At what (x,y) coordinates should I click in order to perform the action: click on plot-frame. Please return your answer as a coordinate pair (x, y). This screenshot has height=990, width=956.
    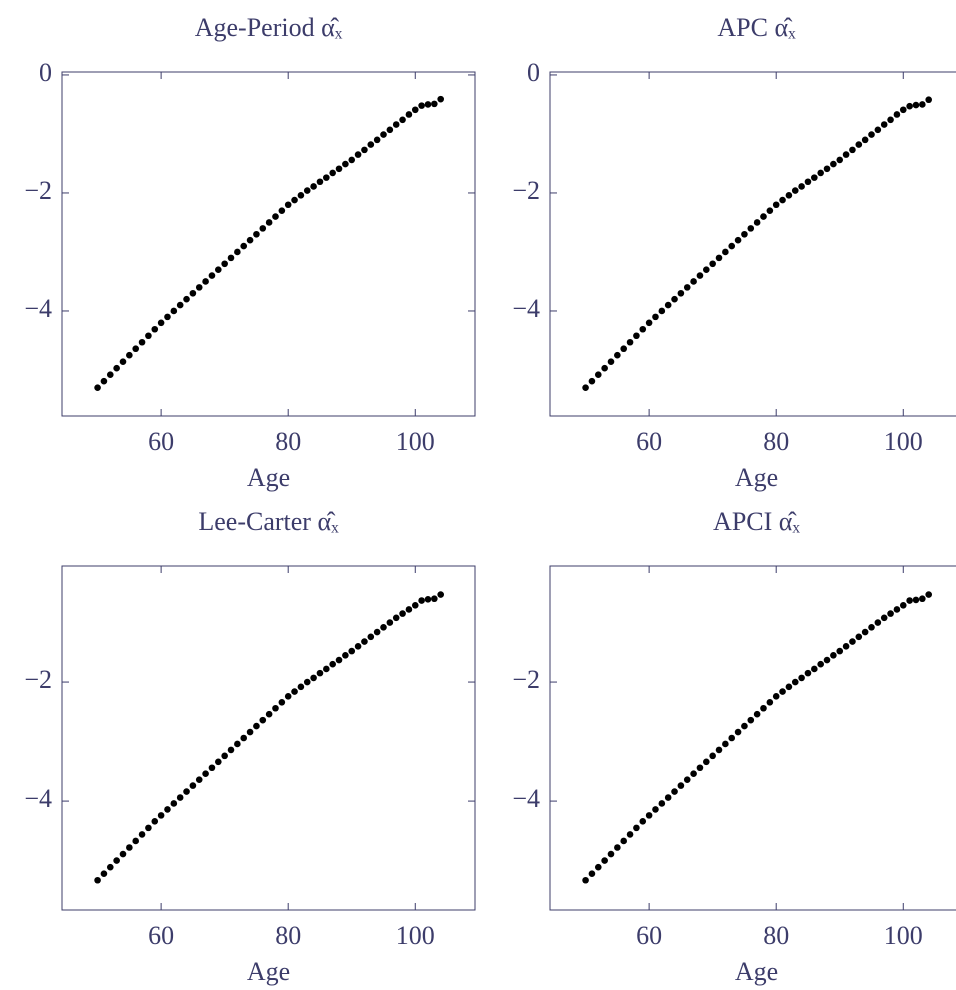
    Looking at the image, I should click on (752, 738).